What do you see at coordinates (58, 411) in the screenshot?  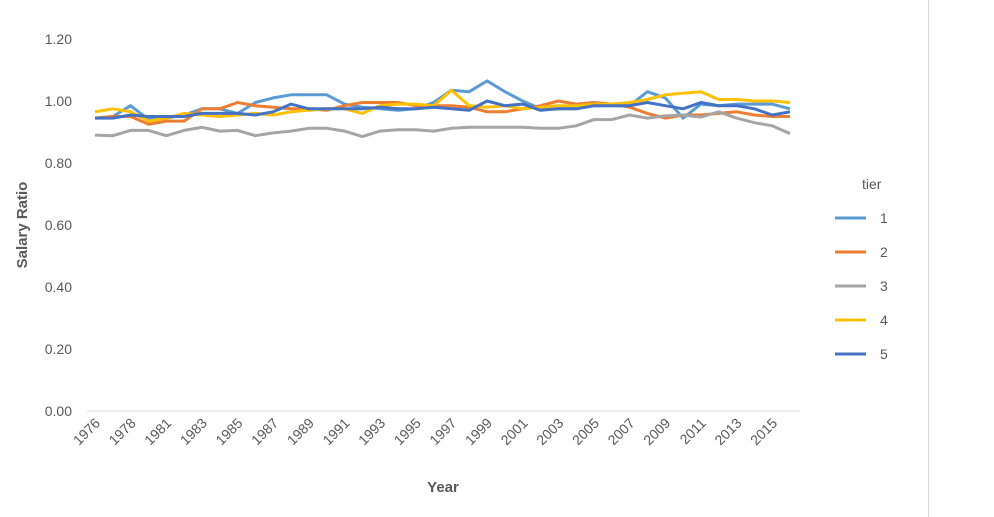 I see `y-tick-label: 0.00` at bounding box center [58, 411].